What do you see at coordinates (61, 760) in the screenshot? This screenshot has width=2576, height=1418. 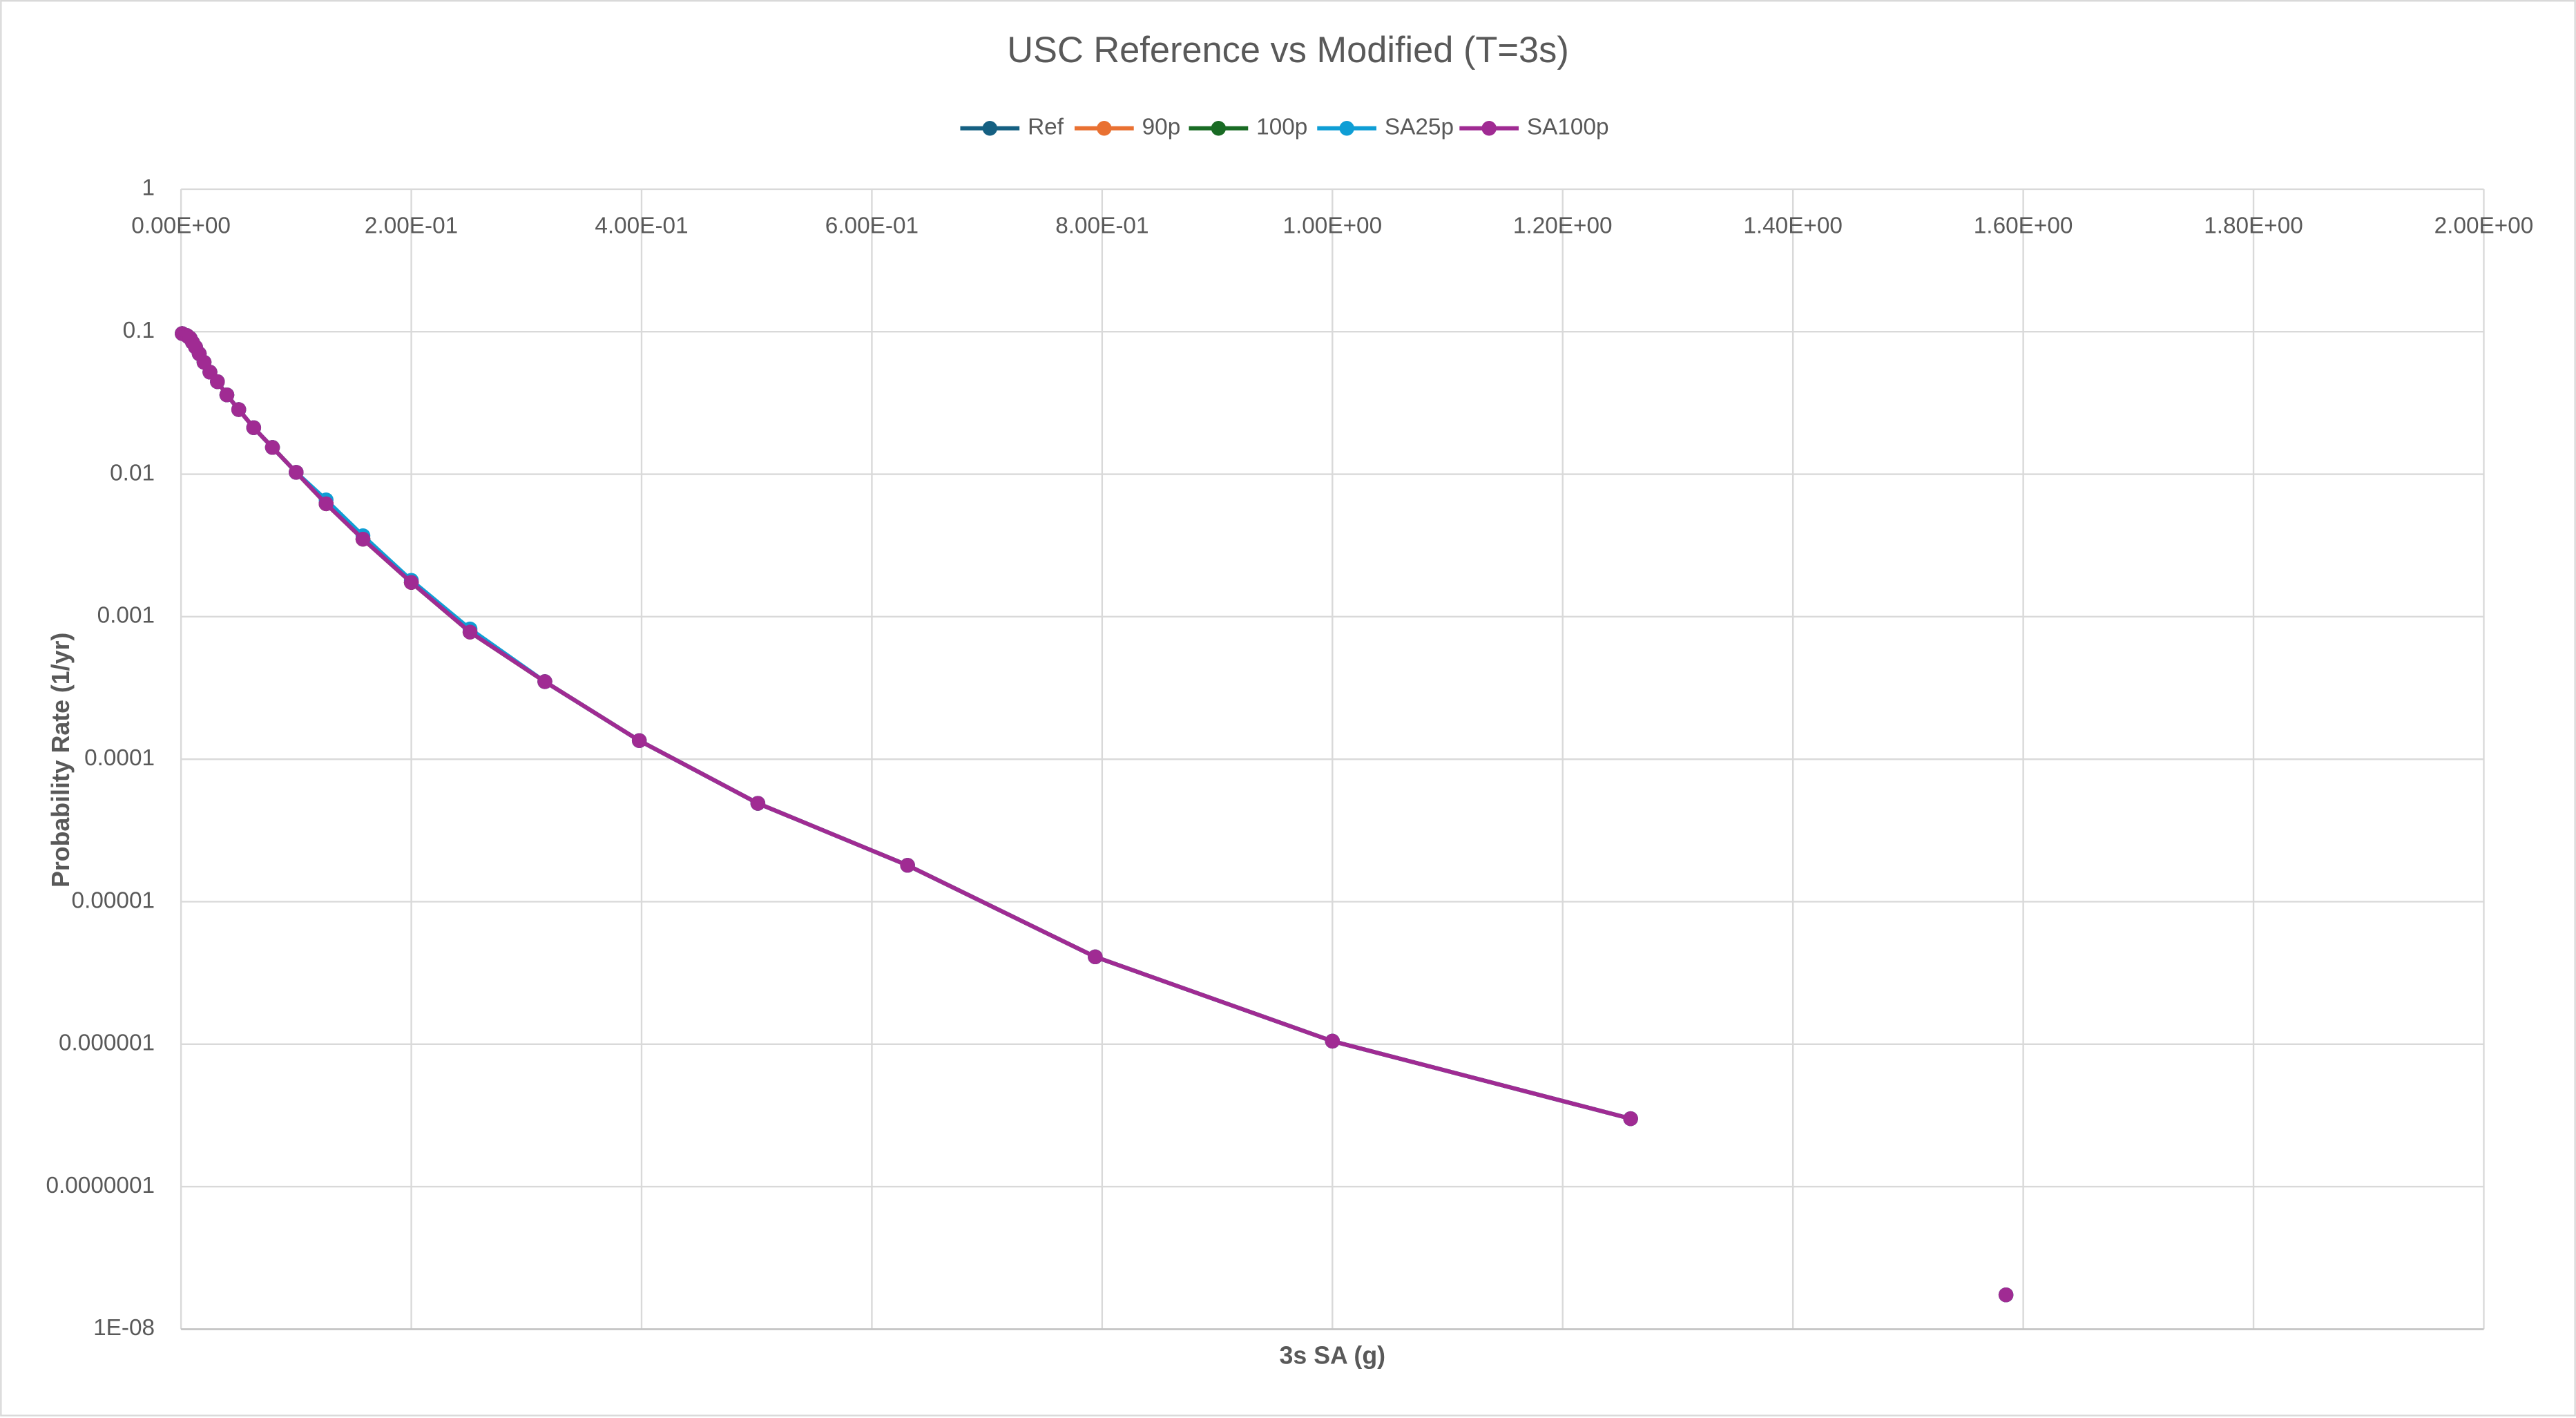 I see `y-axis-label: Probability Rate (1/yr)` at bounding box center [61, 760].